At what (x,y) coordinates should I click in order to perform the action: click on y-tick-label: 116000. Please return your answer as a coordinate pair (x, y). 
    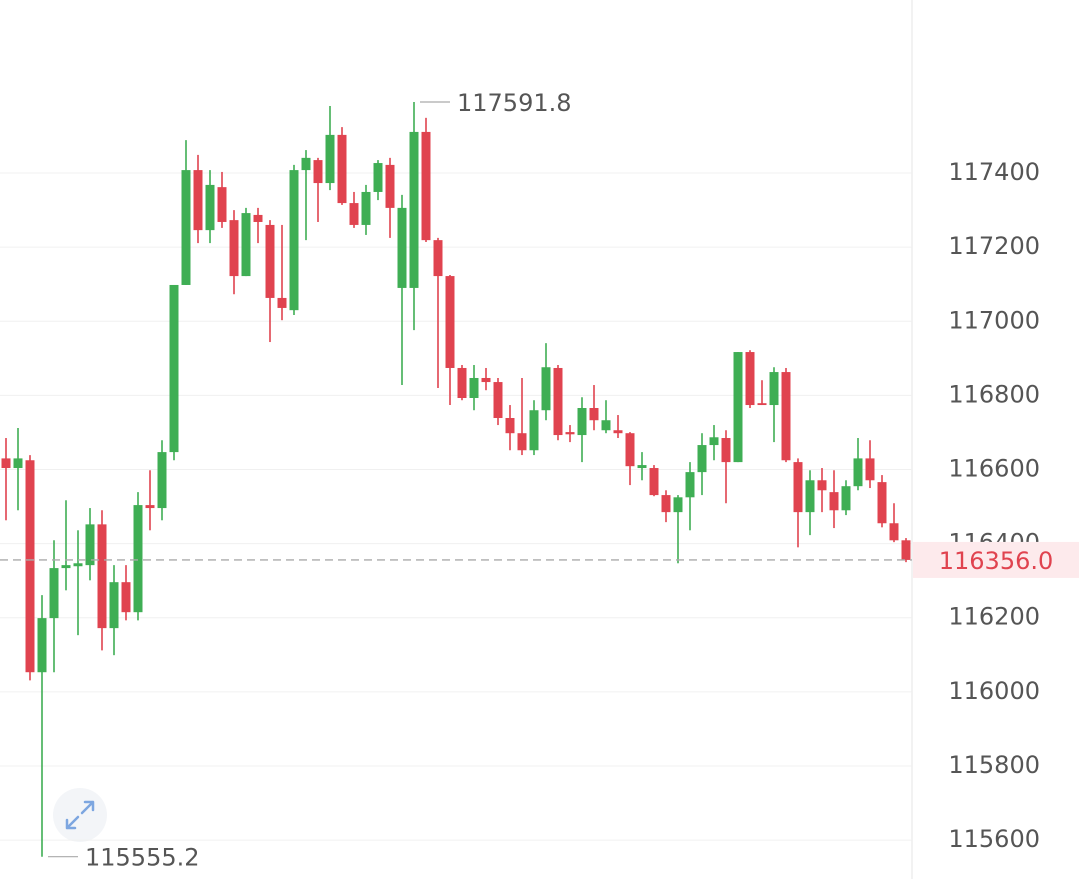
    Looking at the image, I should click on (994, 691).